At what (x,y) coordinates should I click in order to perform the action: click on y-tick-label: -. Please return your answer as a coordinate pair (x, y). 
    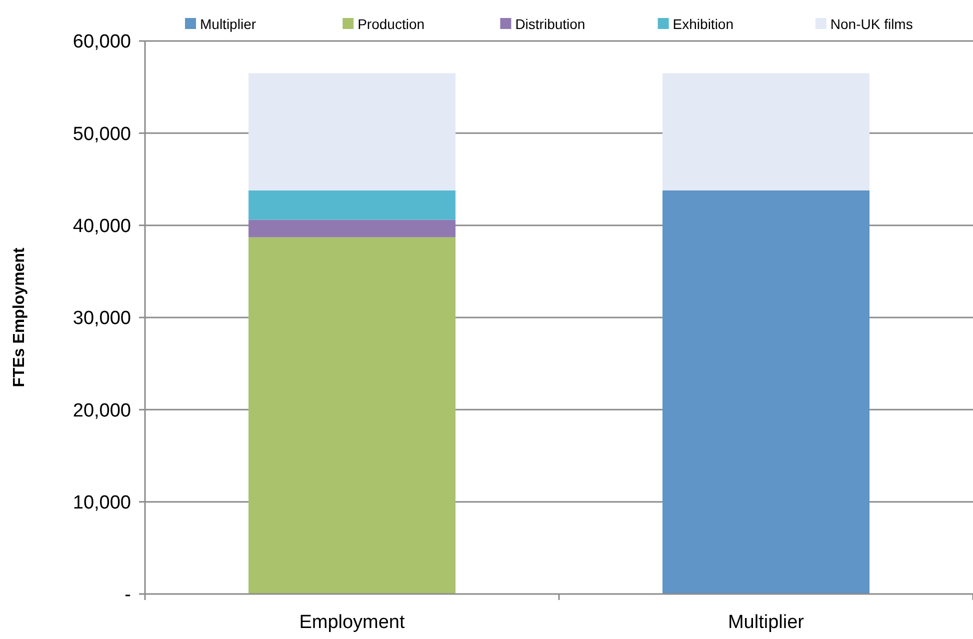
    Looking at the image, I should click on (127, 595).